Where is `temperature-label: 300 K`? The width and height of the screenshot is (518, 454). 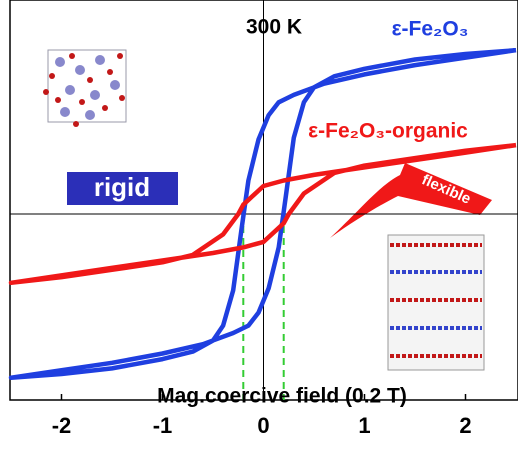
temperature-label: 300 K is located at coordinates (274, 27).